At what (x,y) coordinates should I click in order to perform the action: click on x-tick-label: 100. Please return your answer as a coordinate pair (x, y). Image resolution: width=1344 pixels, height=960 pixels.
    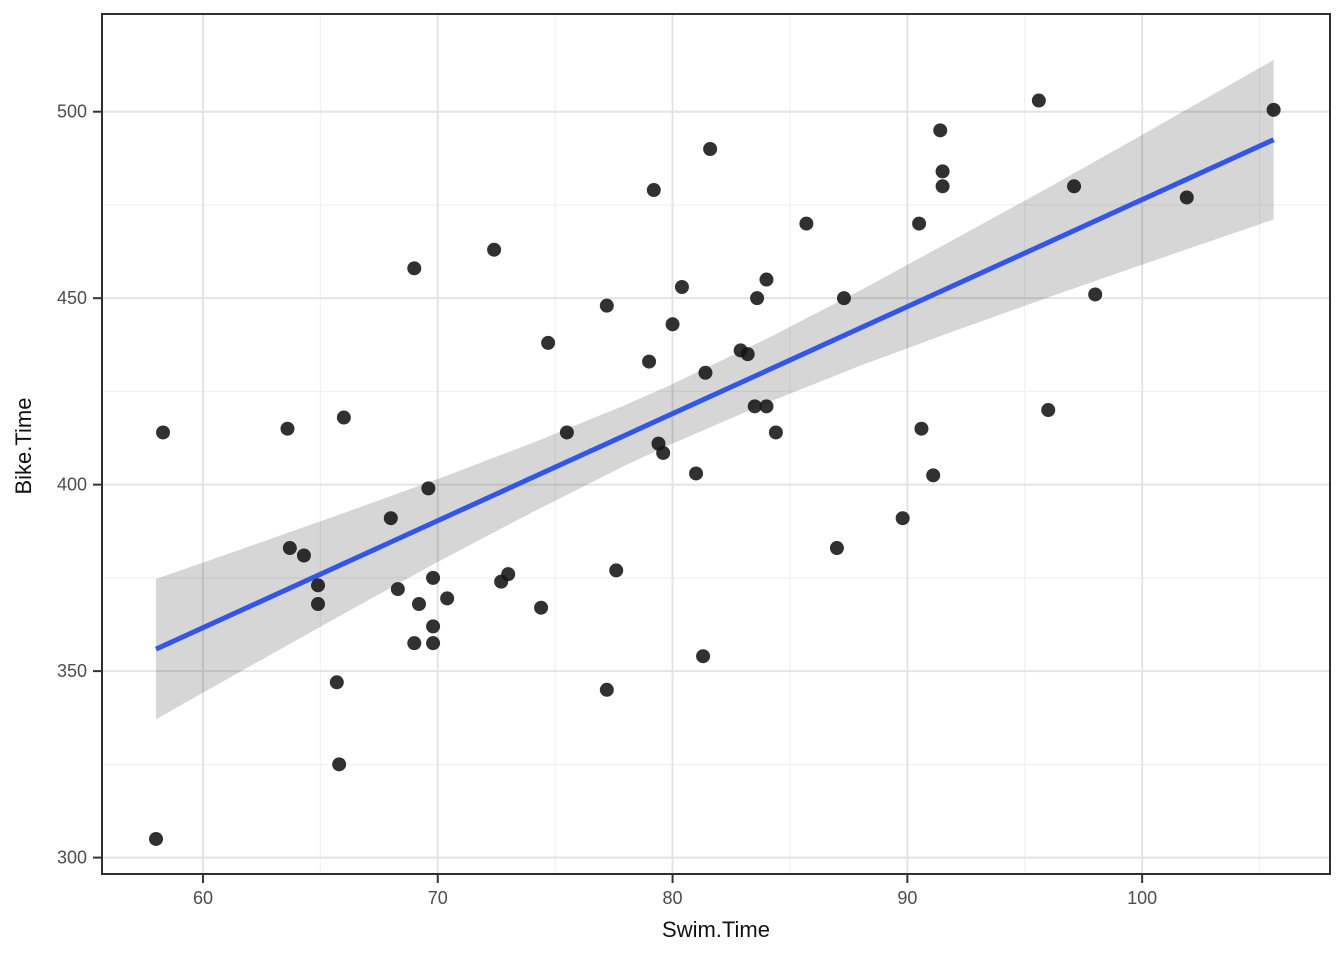
    Looking at the image, I should click on (1142, 898).